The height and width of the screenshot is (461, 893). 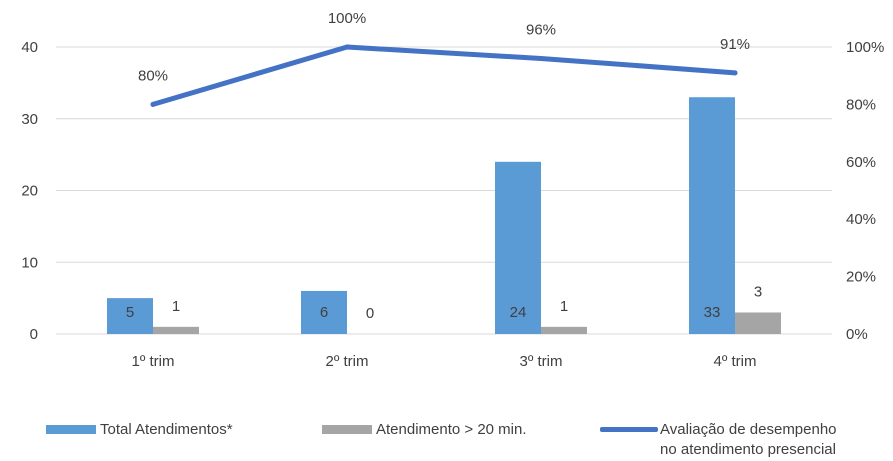 What do you see at coordinates (71, 429) in the screenshot?
I see `legend-swatch-total` at bounding box center [71, 429].